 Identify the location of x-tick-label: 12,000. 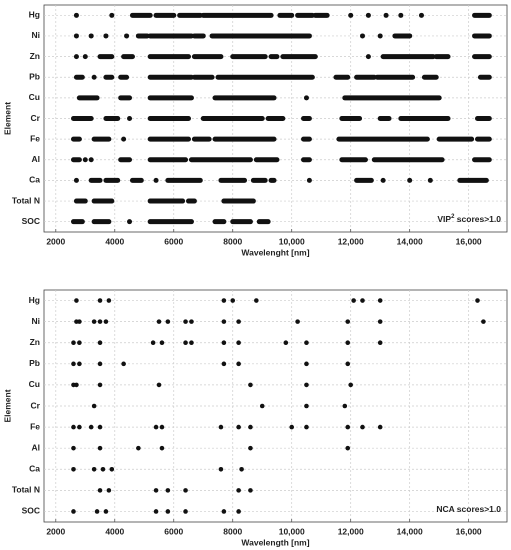
(351, 531).